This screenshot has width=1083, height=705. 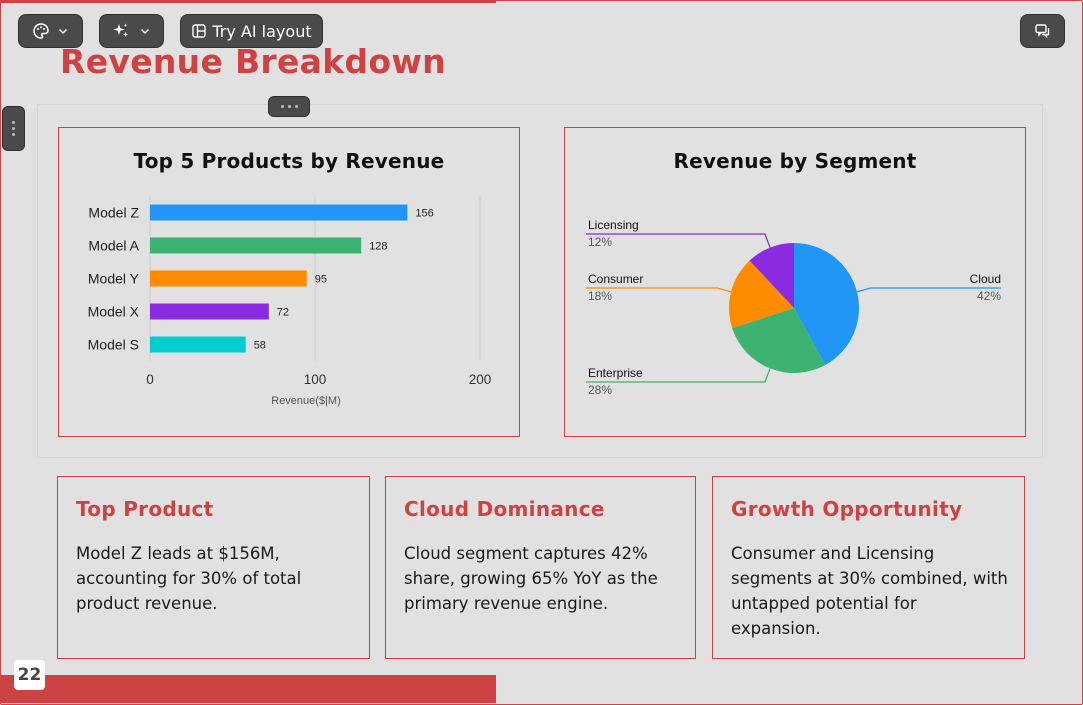 What do you see at coordinates (504, 509) in the screenshot?
I see `card-title: Cloud Dominance` at bounding box center [504, 509].